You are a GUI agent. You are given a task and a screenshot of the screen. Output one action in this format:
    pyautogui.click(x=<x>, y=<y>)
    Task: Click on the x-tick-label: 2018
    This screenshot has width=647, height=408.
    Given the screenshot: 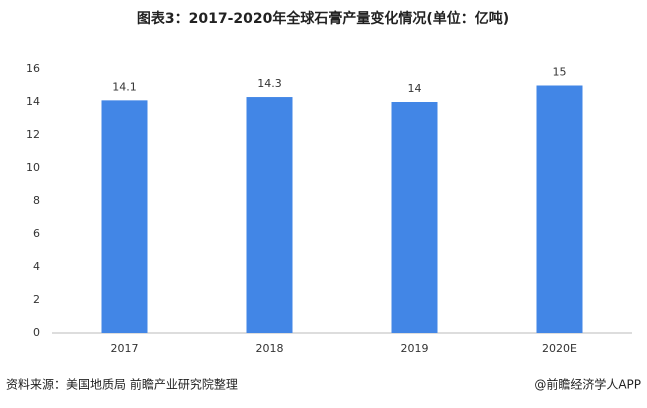 What is the action you would take?
    pyautogui.click(x=270, y=348)
    